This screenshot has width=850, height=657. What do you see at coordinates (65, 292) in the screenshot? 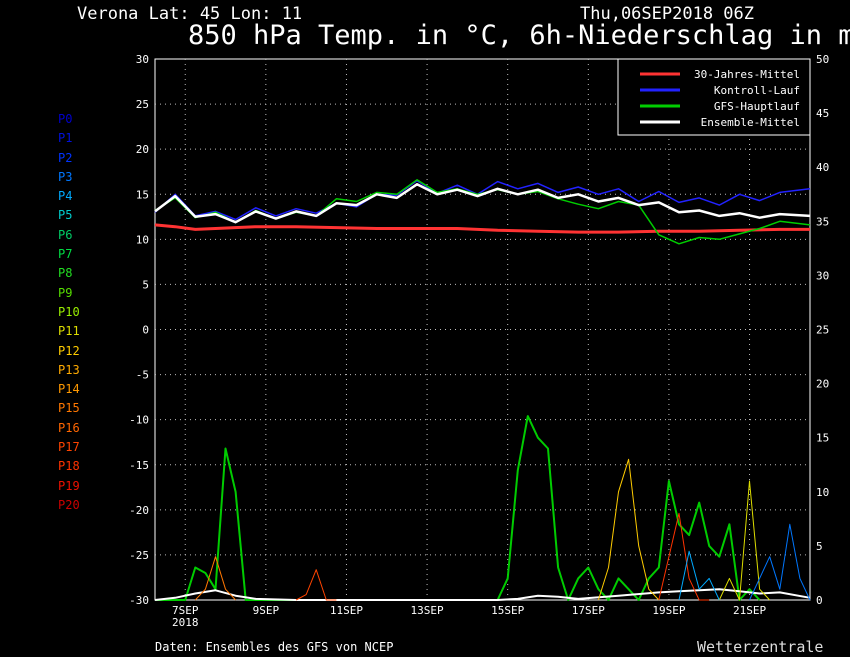
I see `member-label-p9: P9` at bounding box center [65, 292].